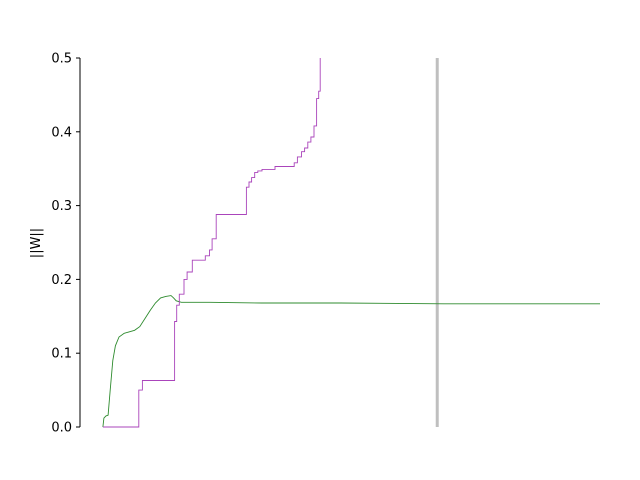 The image size is (640, 480). What do you see at coordinates (65, 244) in the screenshot?
I see `y-ticks: 0.0 0.1 0.2 0.3 0.4 0.5` at bounding box center [65, 244].